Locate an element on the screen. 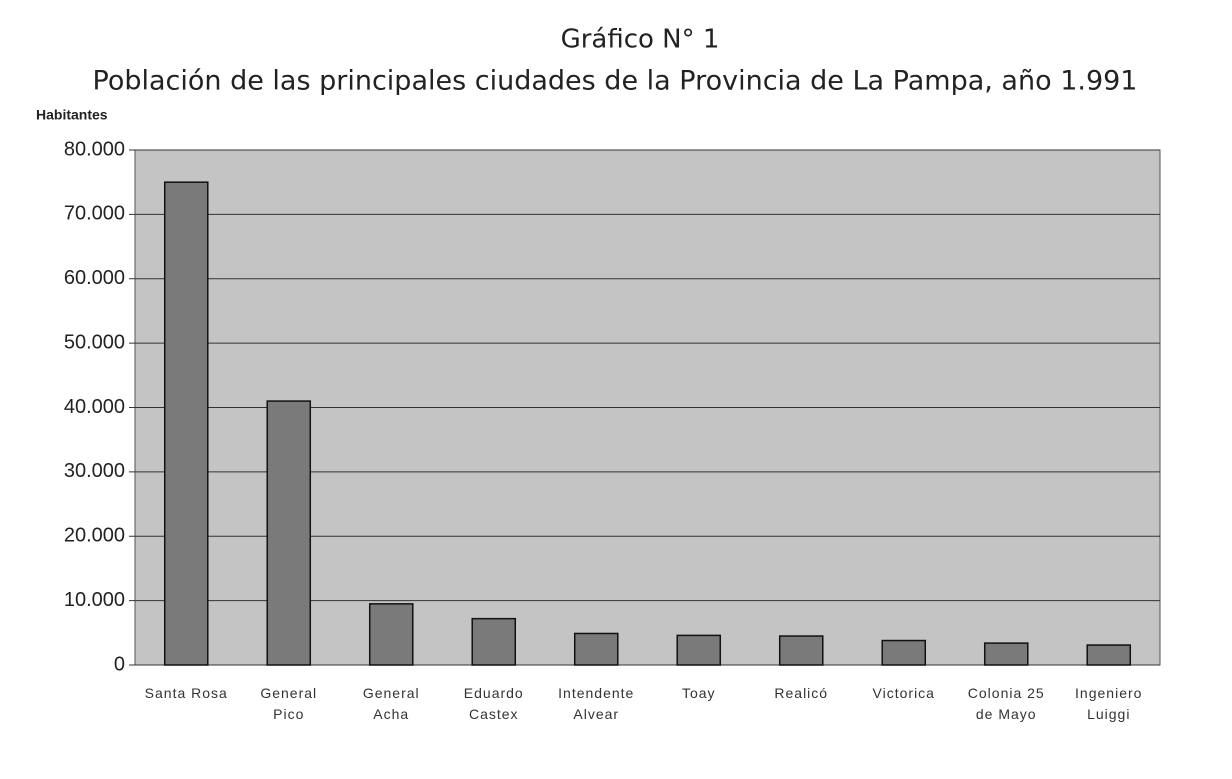 This screenshot has width=1232, height=779. x-tick-label: Toay is located at coordinates (698, 693).